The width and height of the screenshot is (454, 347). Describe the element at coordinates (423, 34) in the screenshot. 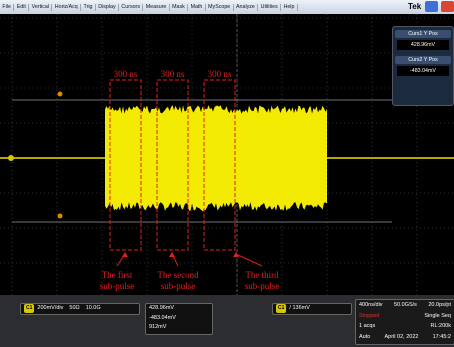

I see `readout-label: Curs1 Y Pos` at that location.